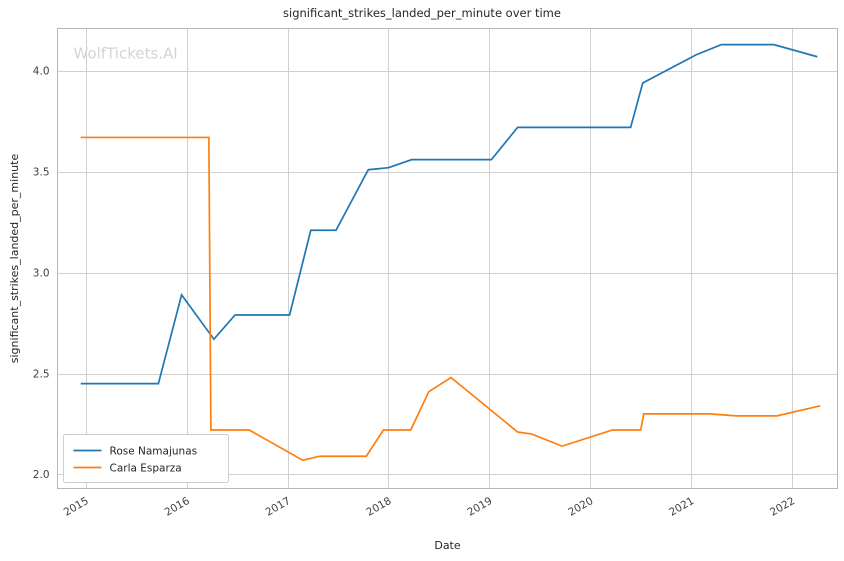 The height and width of the screenshot is (561, 844). Describe the element at coordinates (41, 72) in the screenshot. I see `y-tick-label: 4.0` at that location.